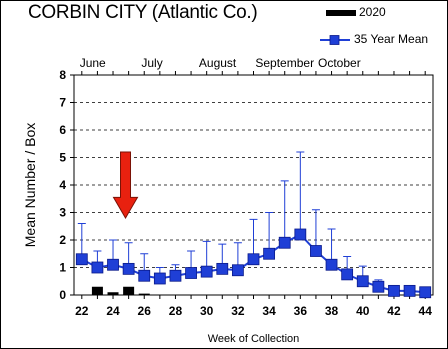  Describe the element at coordinates (218, 63) in the screenshot. I see `month-label: August` at that location.